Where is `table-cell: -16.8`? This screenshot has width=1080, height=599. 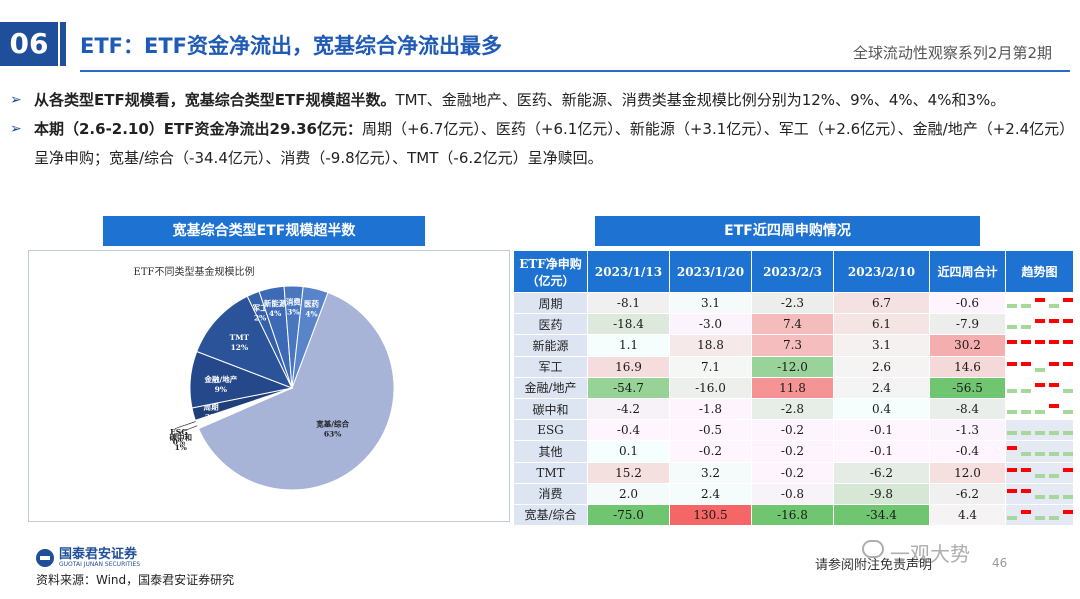
table-cell: -16.8 is located at coordinates (792, 515).